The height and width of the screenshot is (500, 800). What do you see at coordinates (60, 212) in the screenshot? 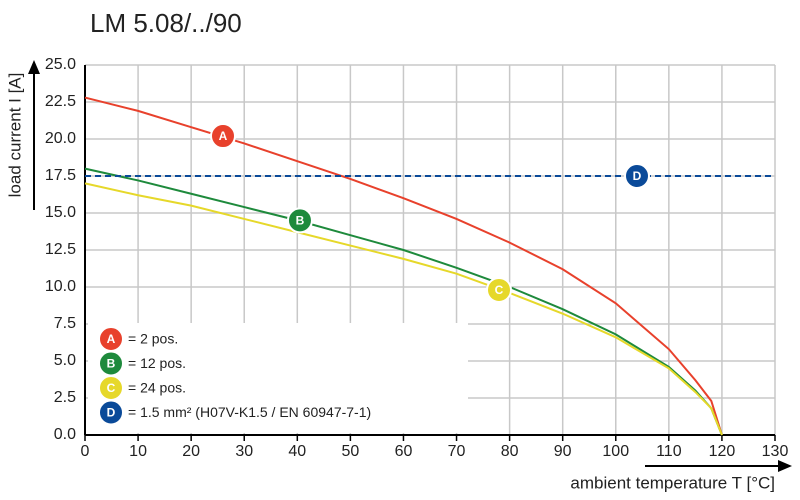
I see `y-tick-label: 15.0` at bounding box center [60, 212].